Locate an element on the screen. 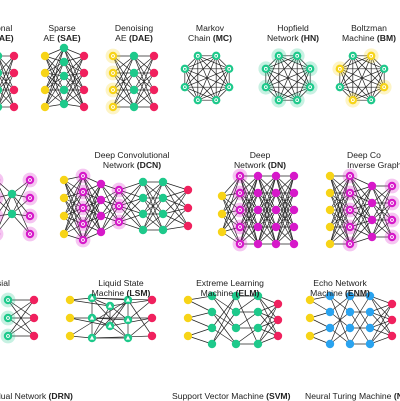  label-dn-line2: Network is located at coordinates (251, 165).